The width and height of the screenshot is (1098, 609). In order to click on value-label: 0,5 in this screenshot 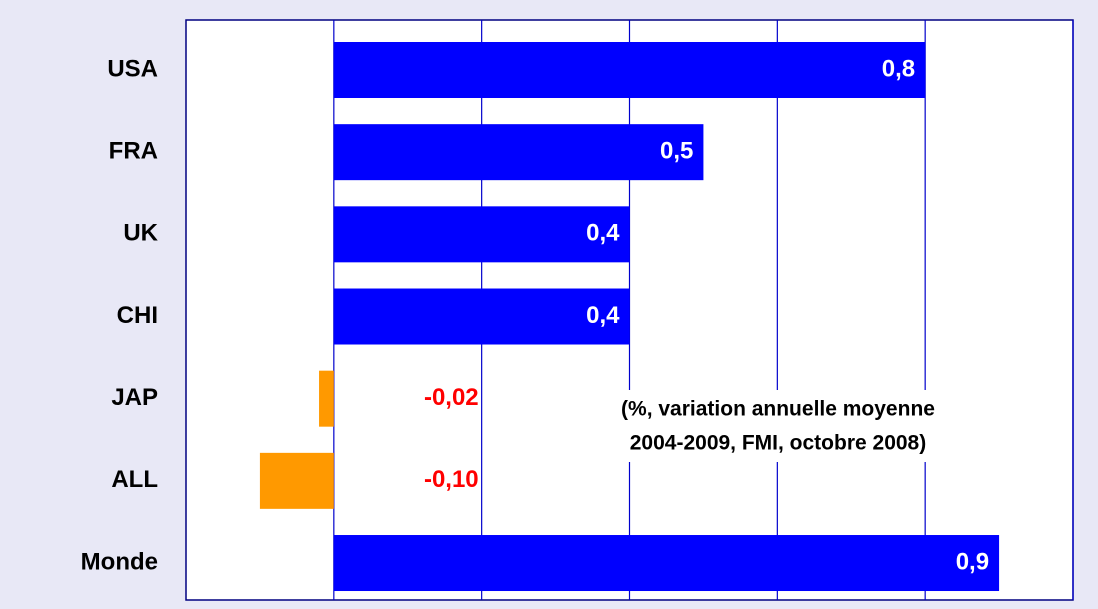, I will do `click(676, 151)`.